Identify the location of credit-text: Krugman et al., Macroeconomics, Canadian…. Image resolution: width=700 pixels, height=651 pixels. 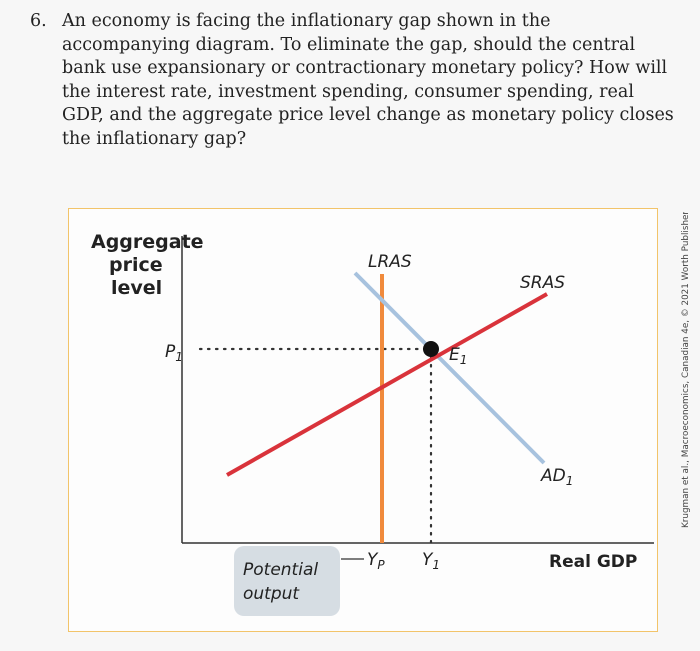
(686, 370).